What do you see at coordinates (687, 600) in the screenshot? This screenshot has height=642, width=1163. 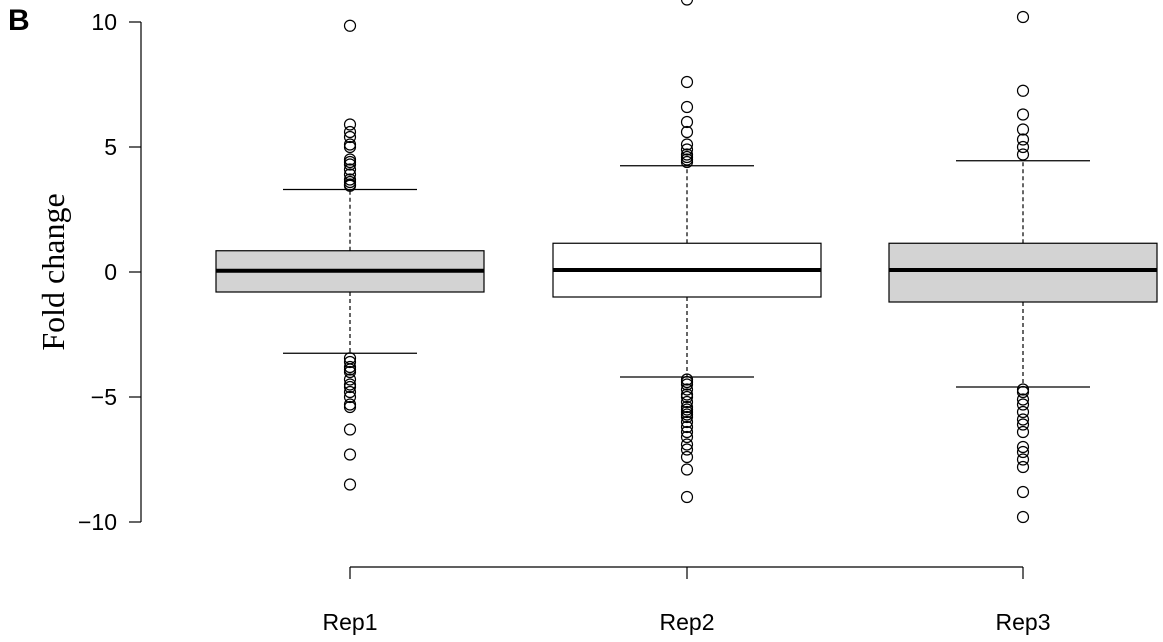 I see `x-axis: Rep1 Rep2 Rep3` at bounding box center [687, 600].